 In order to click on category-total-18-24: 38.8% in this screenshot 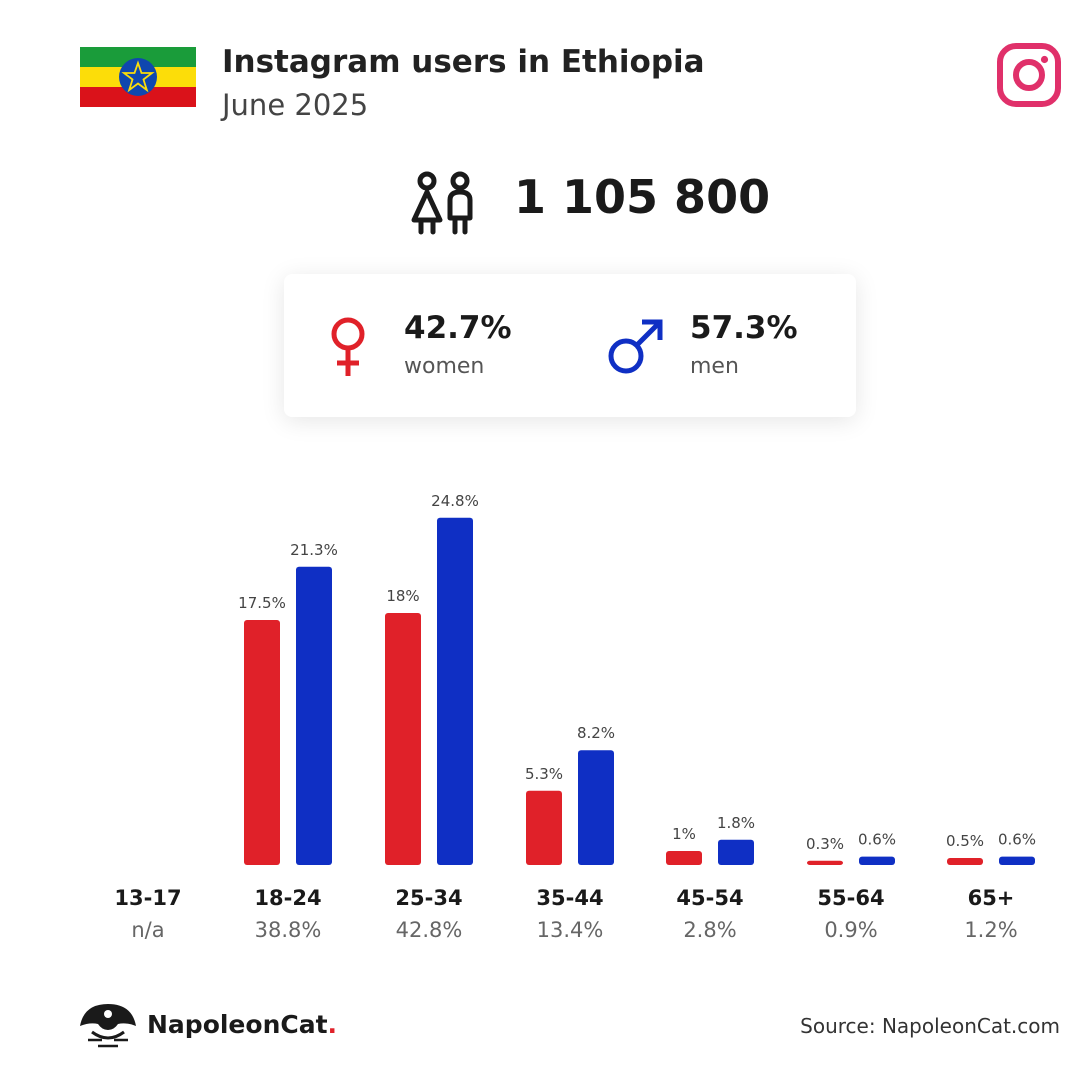, I will do `click(288, 930)`.